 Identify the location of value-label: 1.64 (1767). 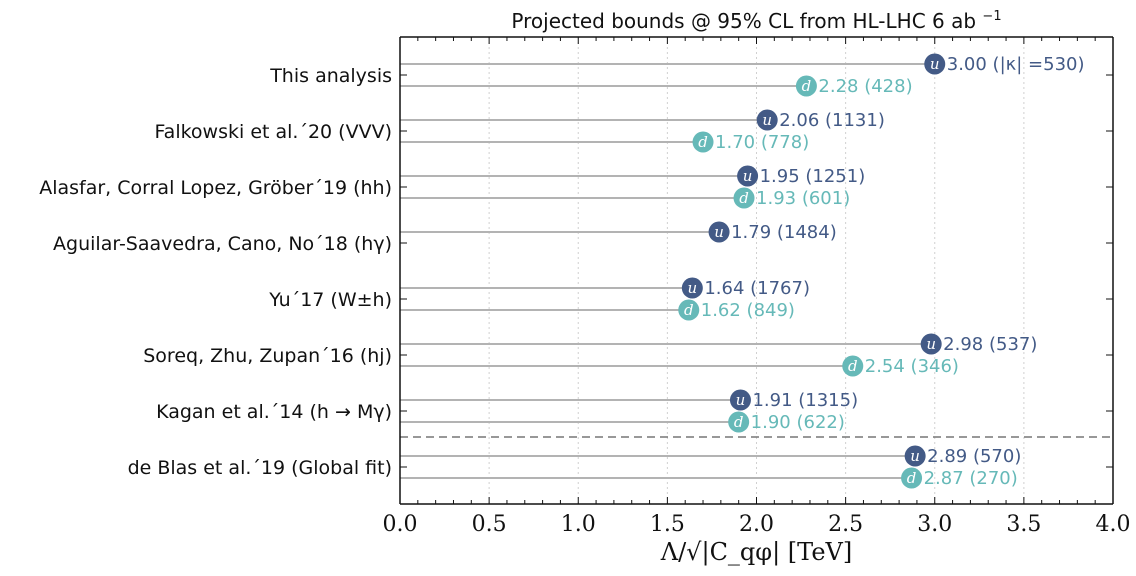
(757, 288).